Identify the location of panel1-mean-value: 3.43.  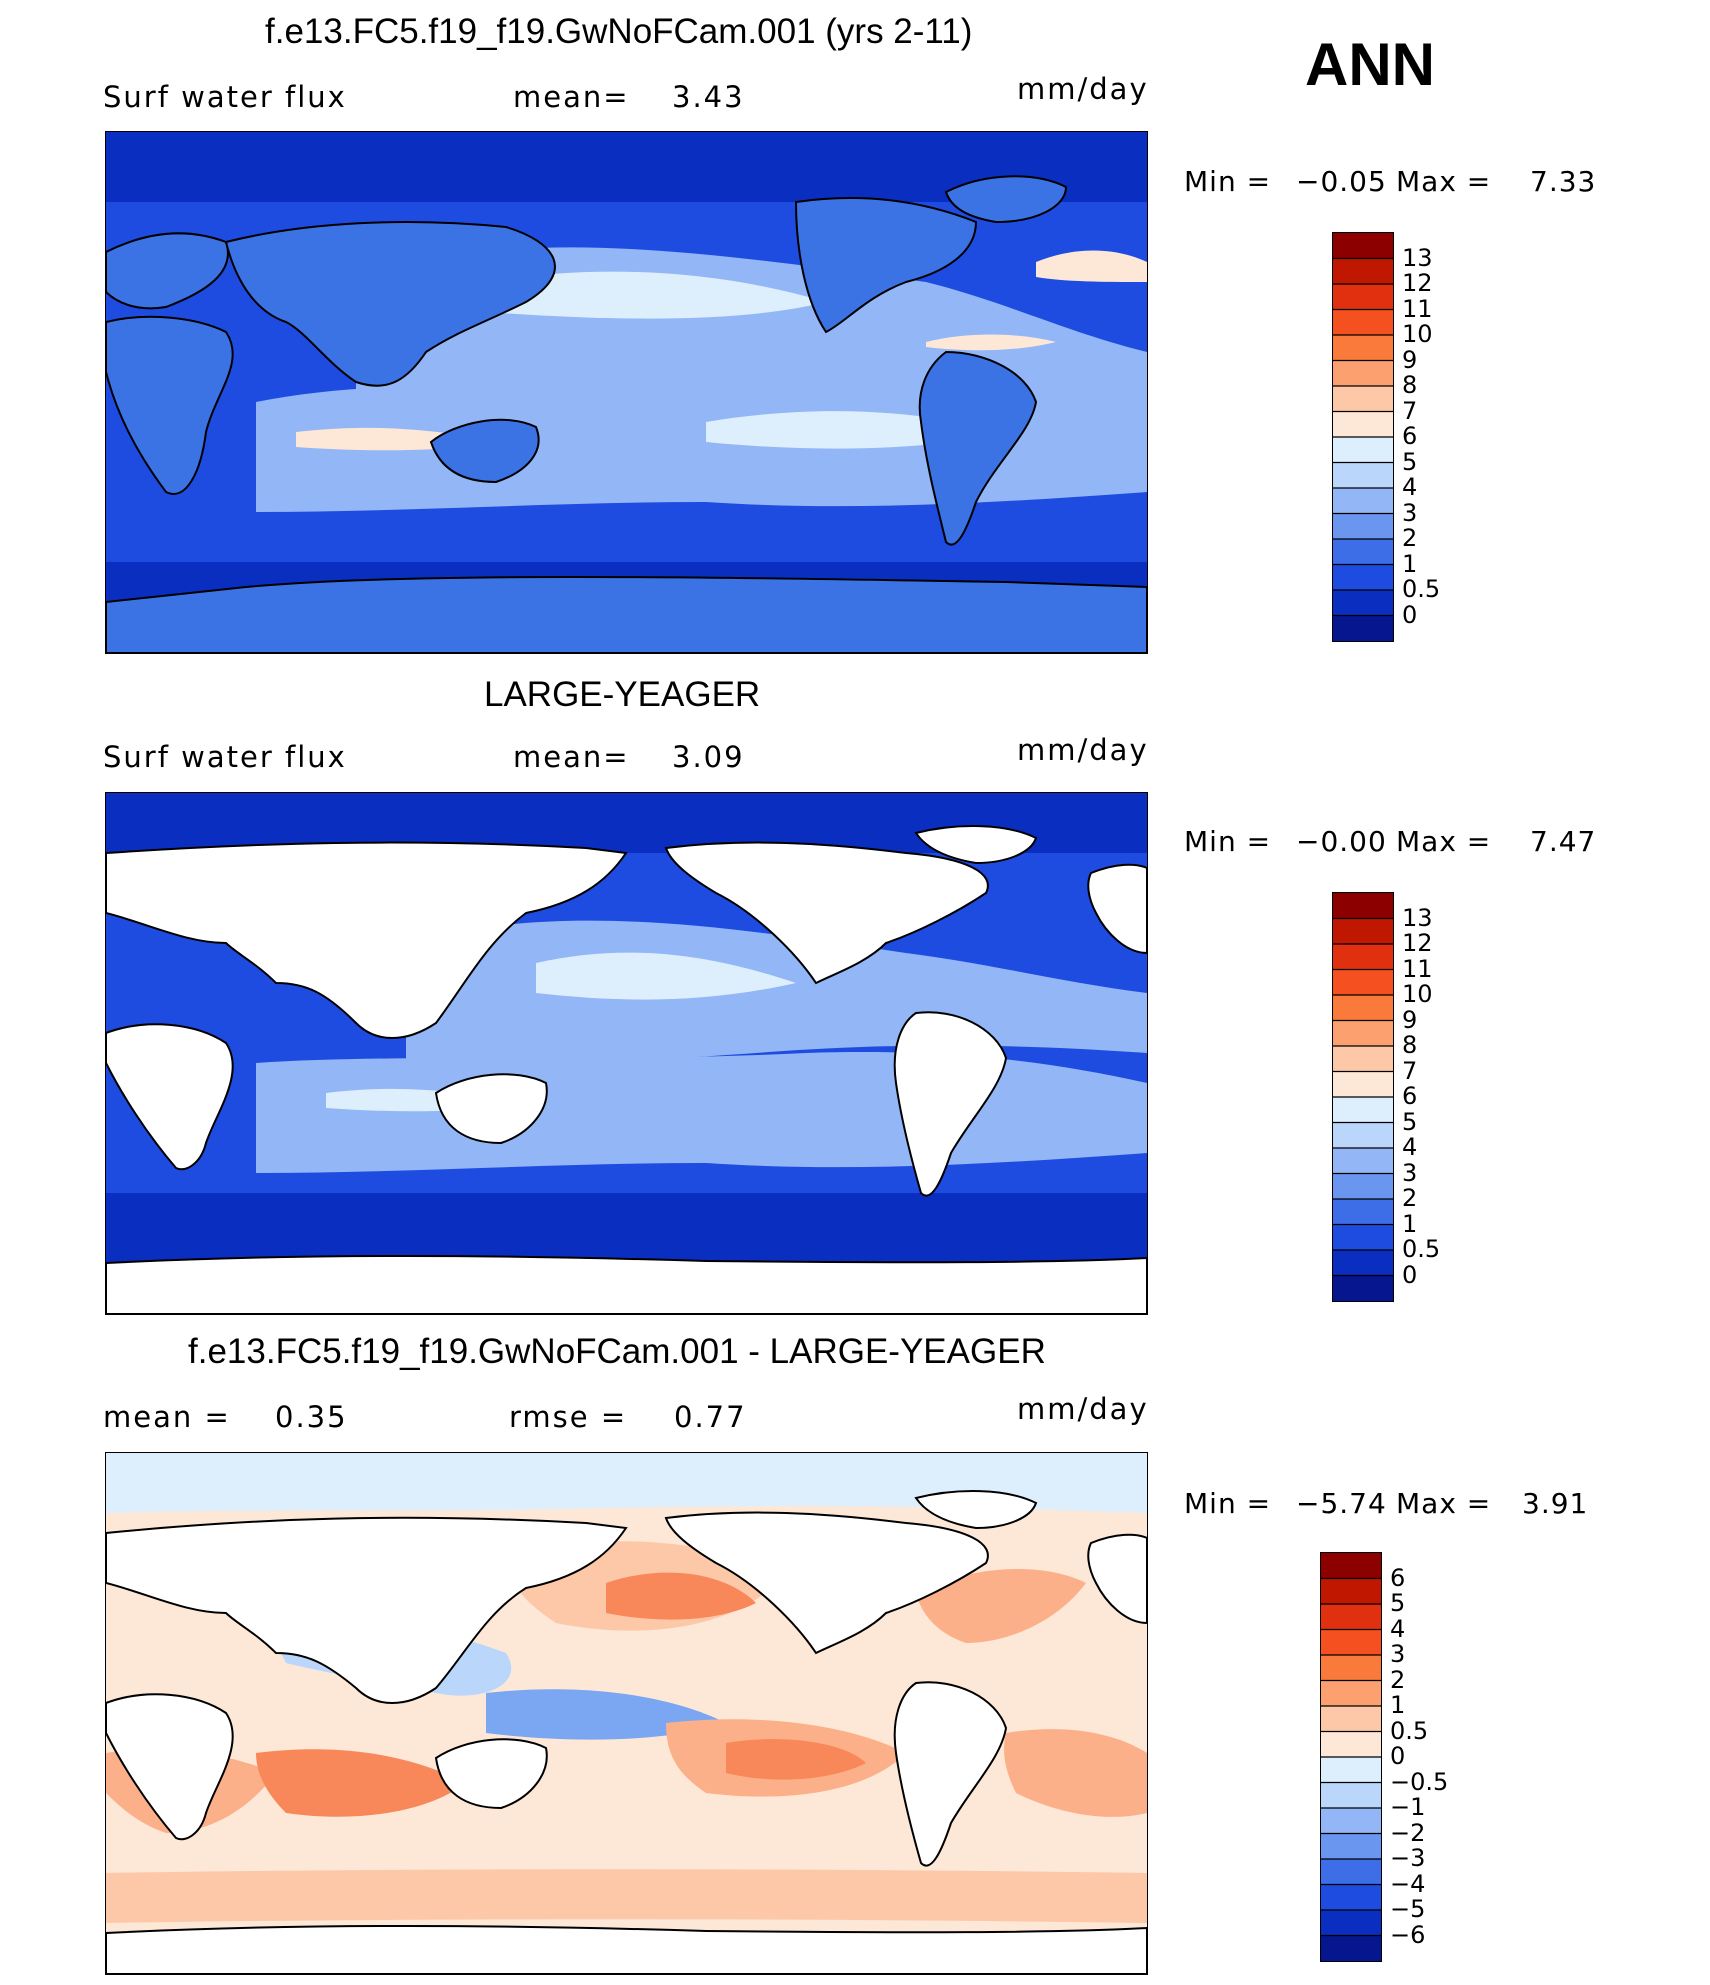
(708, 97).